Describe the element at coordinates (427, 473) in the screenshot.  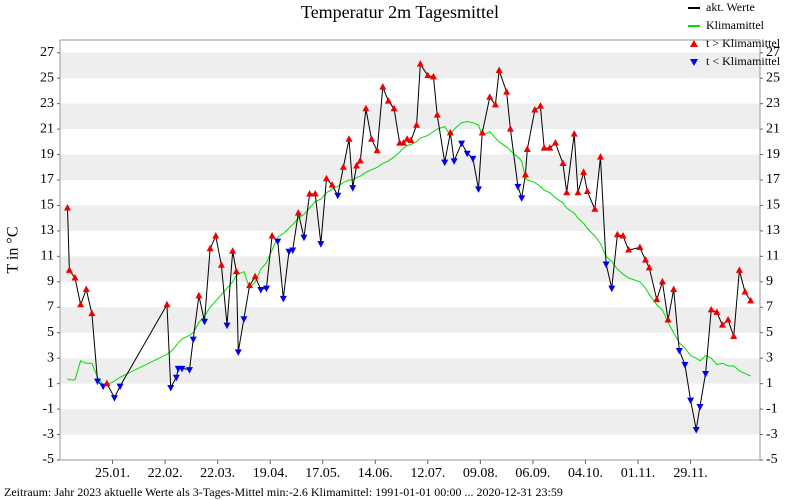
I see `x-tick-label: 12.07.` at that location.